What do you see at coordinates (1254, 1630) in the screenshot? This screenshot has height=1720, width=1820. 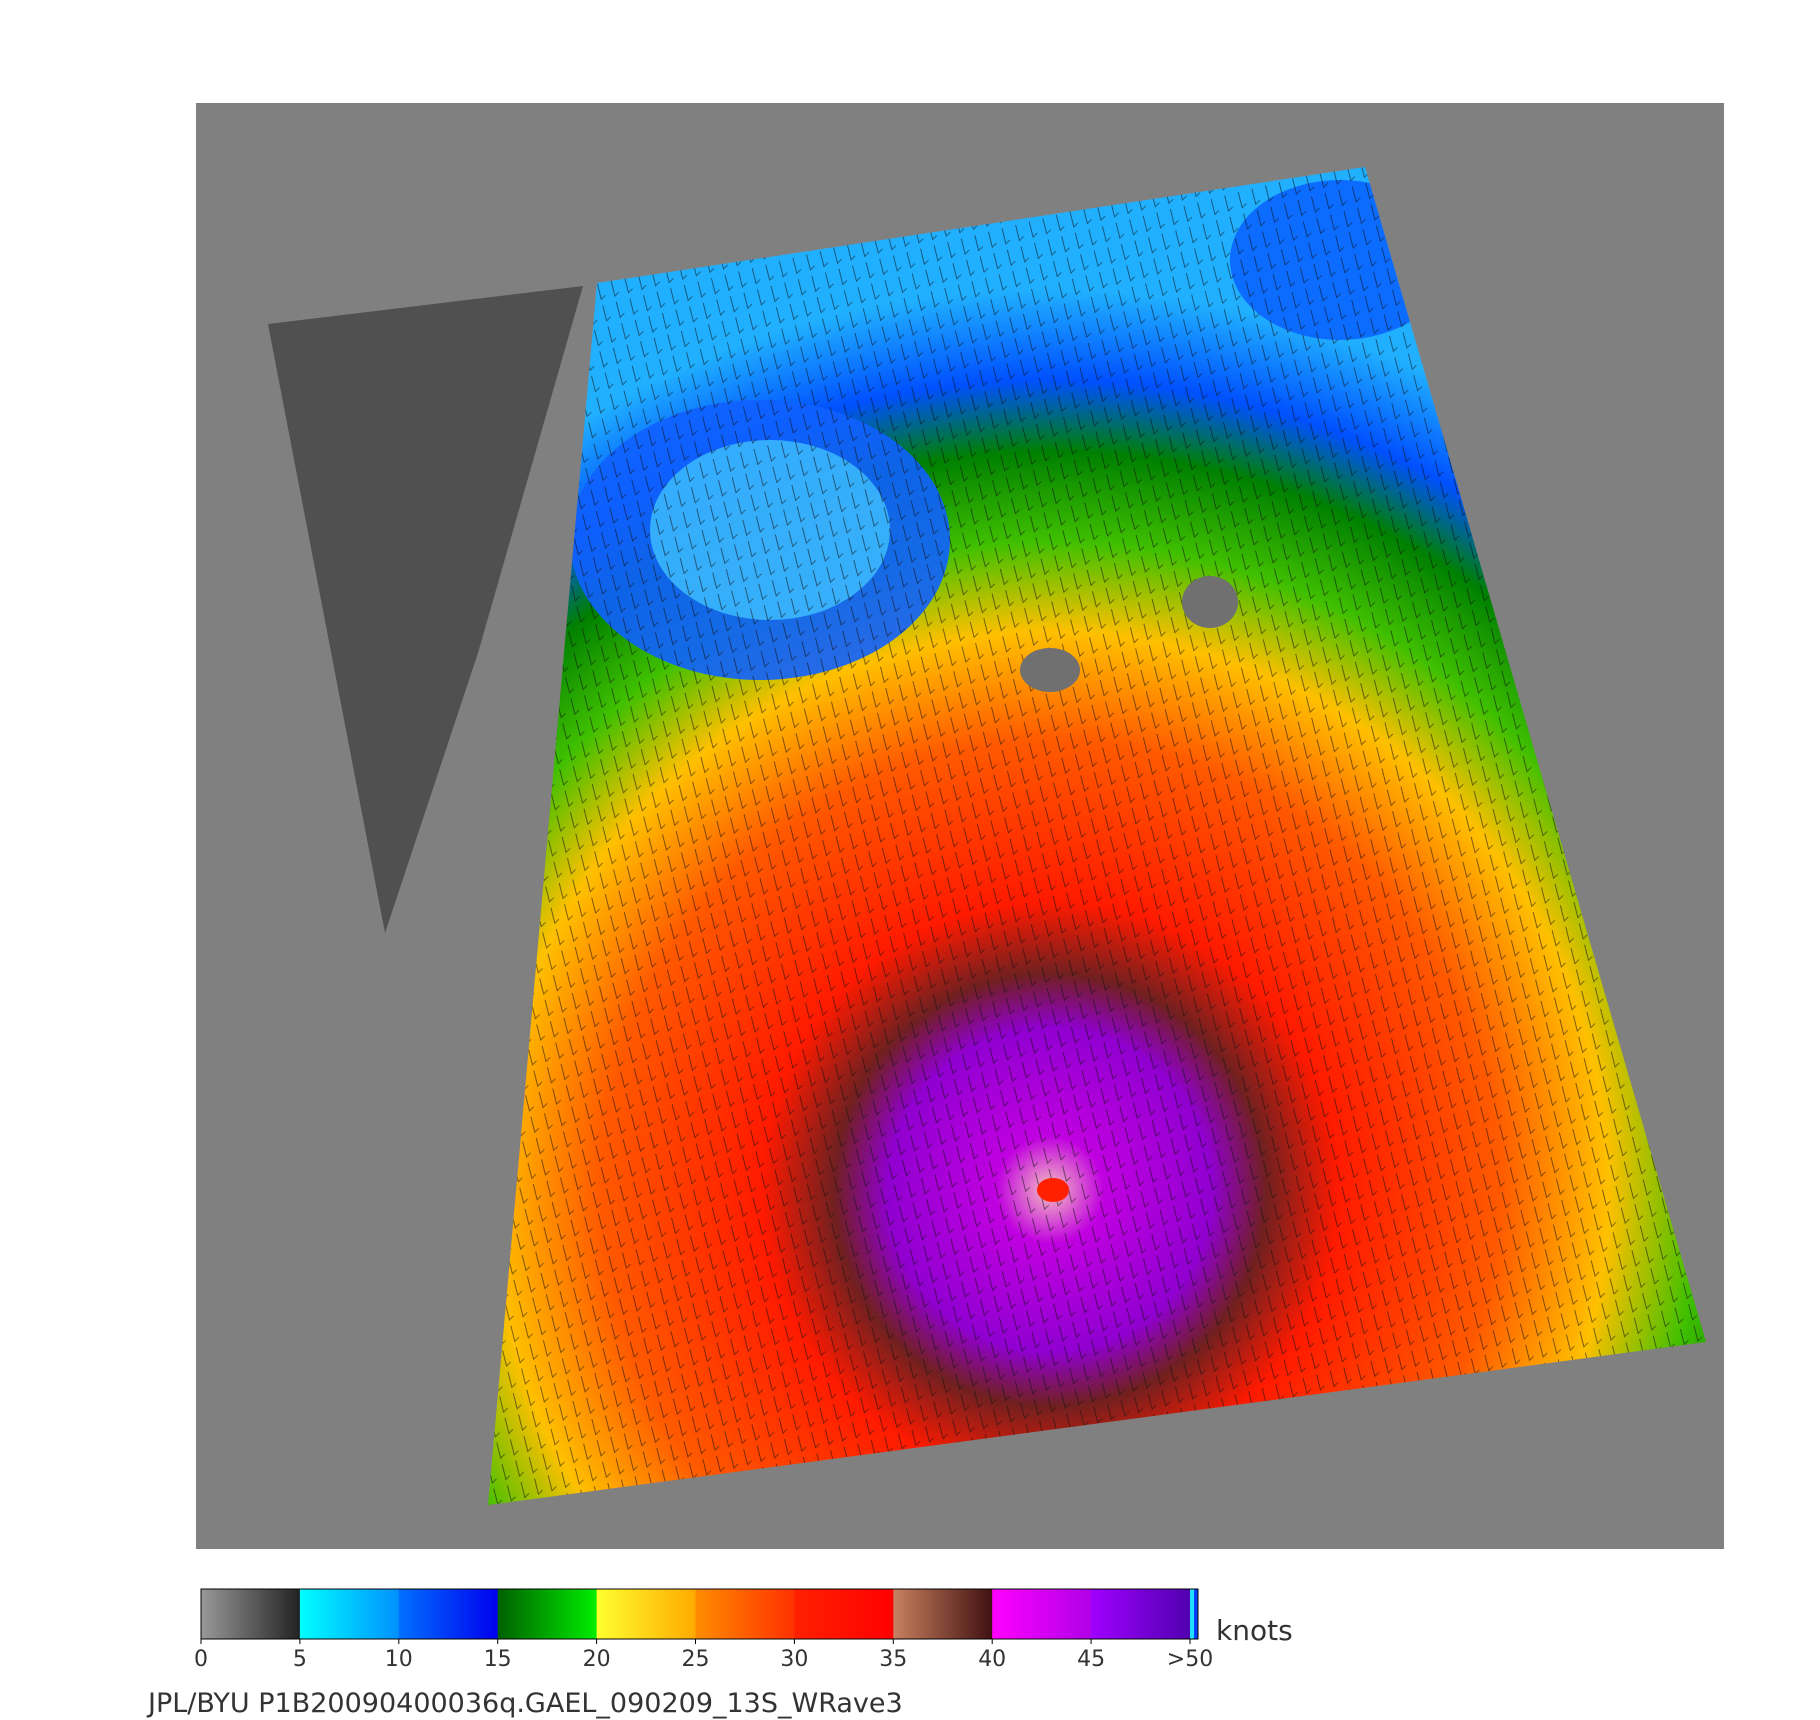 I see `colorbar-unit: knots` at bounding box center [1254, 1630].